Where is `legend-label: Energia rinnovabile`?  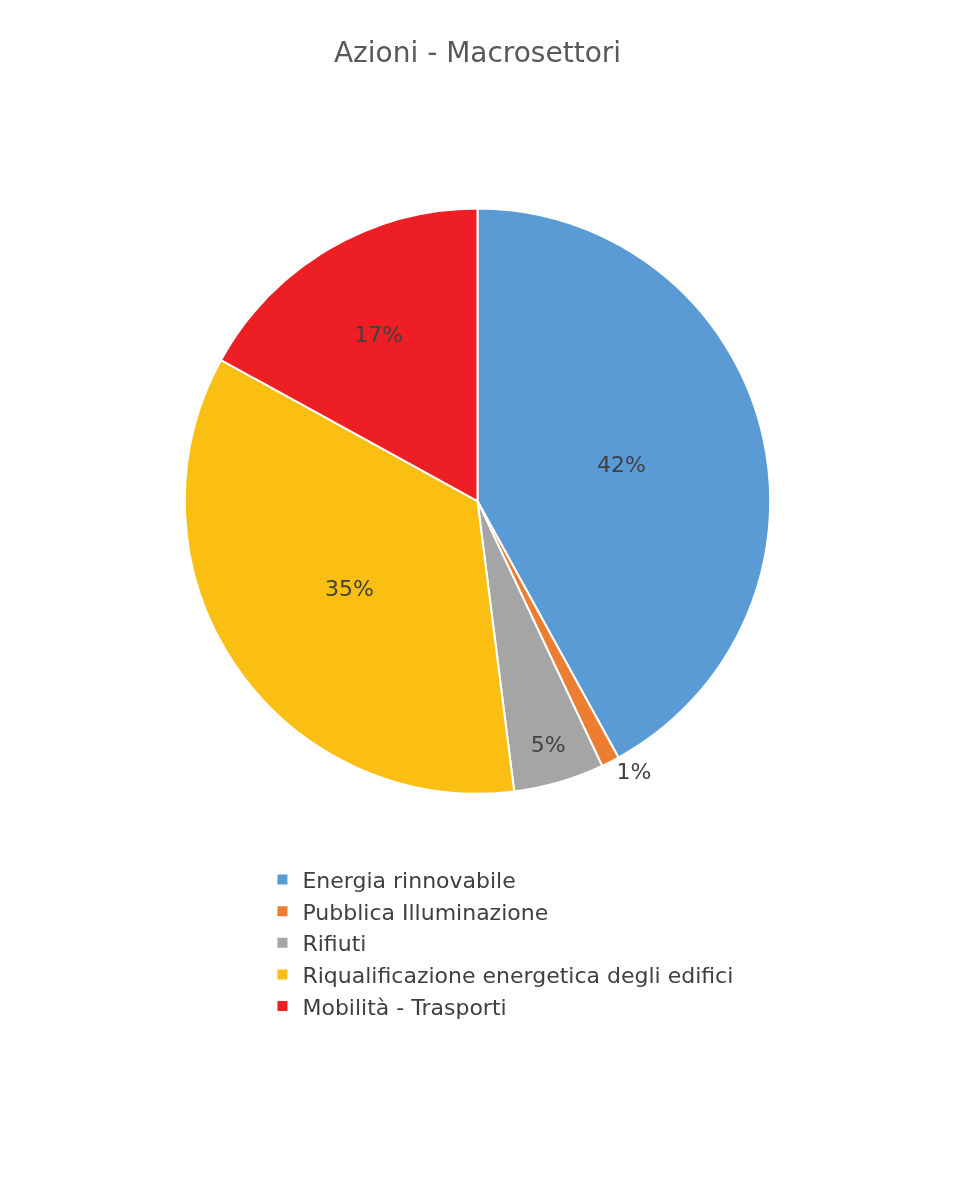
legend-label: Energia rinnovabile is located at coordinates (409, 881).